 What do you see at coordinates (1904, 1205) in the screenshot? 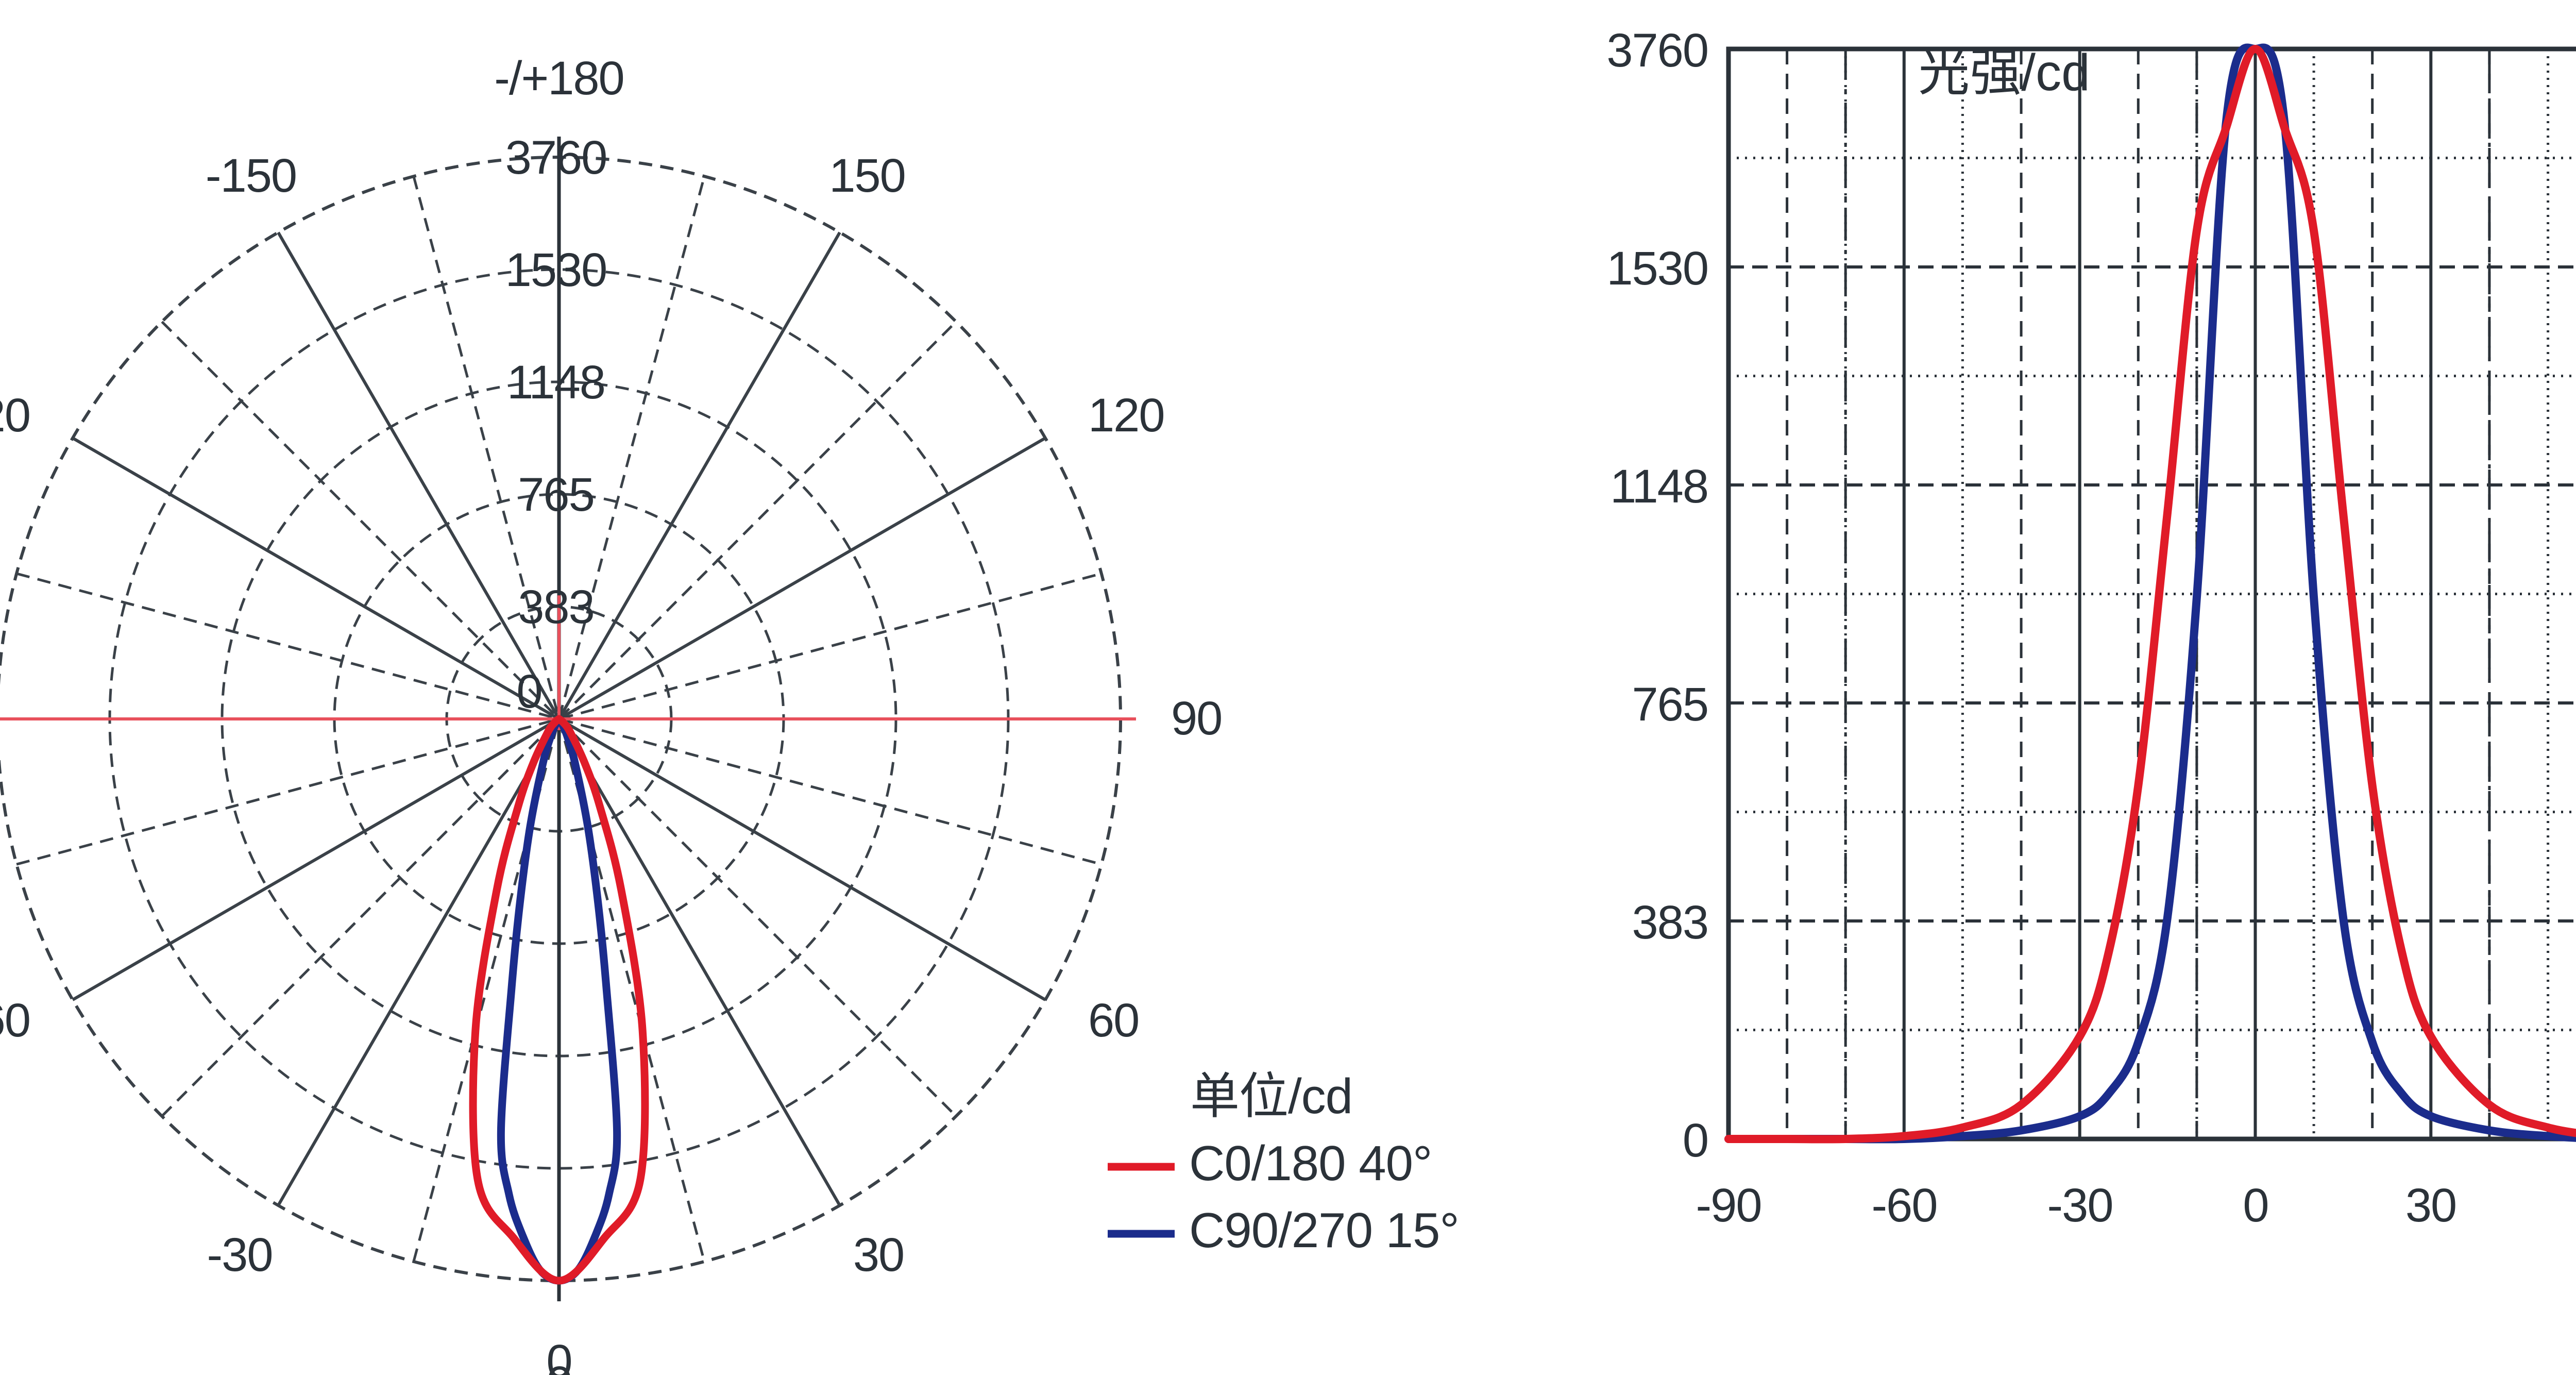
I see `cartesian-x-tick-label: -60` at bounding box center [1904, 1205].